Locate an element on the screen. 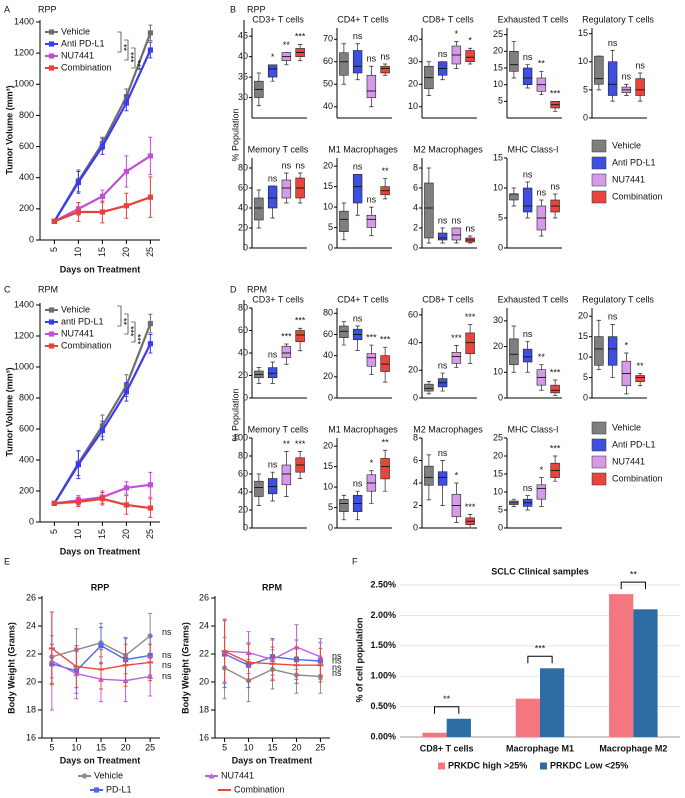 This screenshot has height=798, width=685. y-axis-label: Body Weight (Grams) is located at coordinates (185, 668).